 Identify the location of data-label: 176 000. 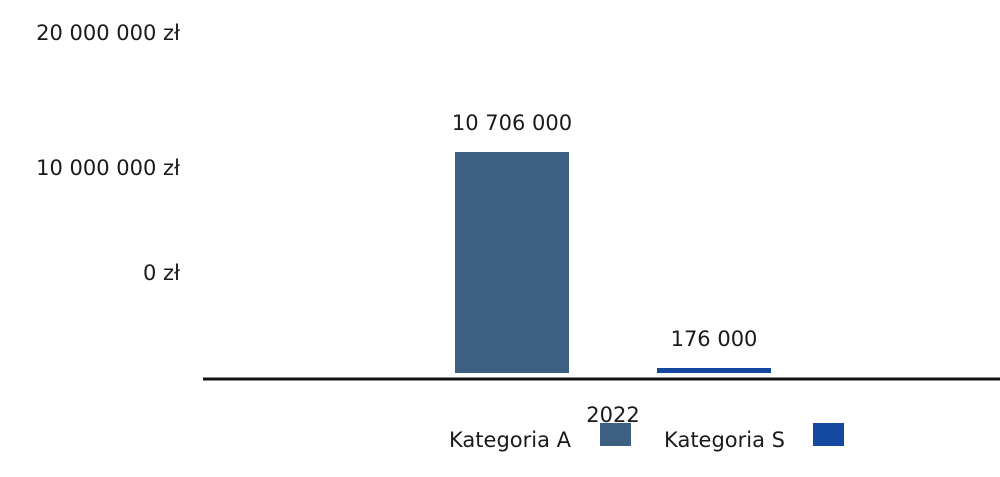
(714, 339).